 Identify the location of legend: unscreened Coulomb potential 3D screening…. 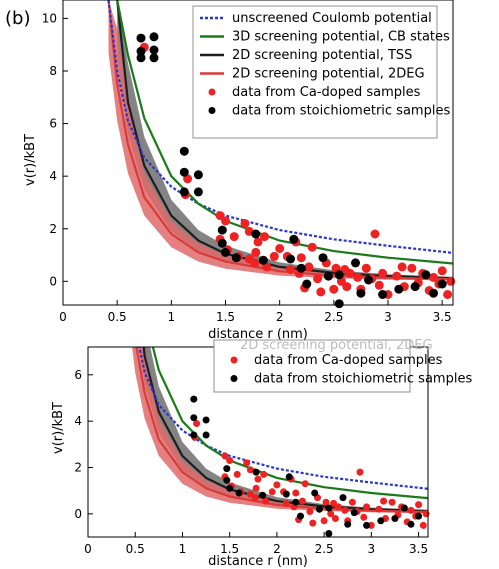
(321, 72).